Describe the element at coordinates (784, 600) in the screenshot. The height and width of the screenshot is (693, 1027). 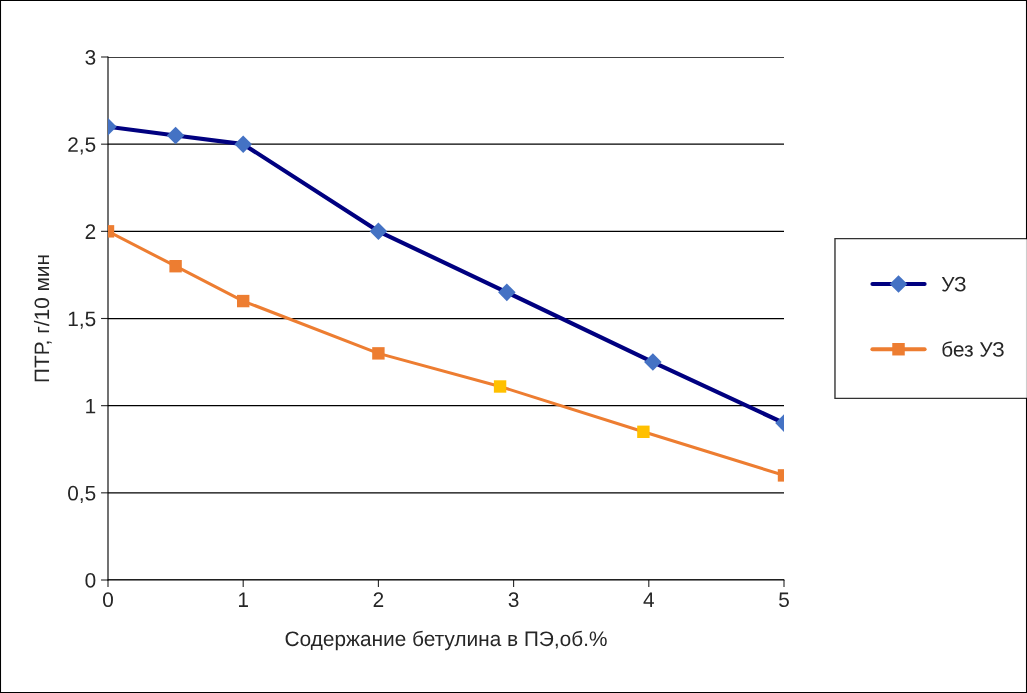
I see `x-tick-label: 5` at that location.